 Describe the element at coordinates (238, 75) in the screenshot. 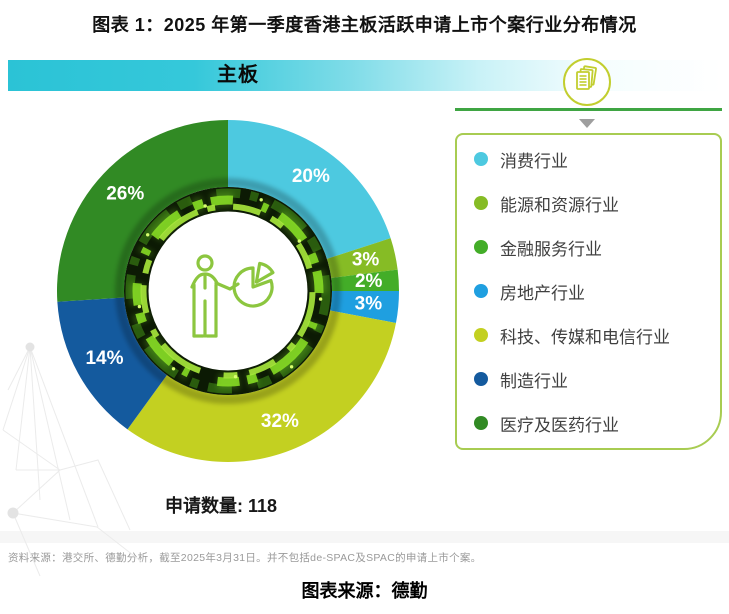

I see `banner-label: 主板` at that location.